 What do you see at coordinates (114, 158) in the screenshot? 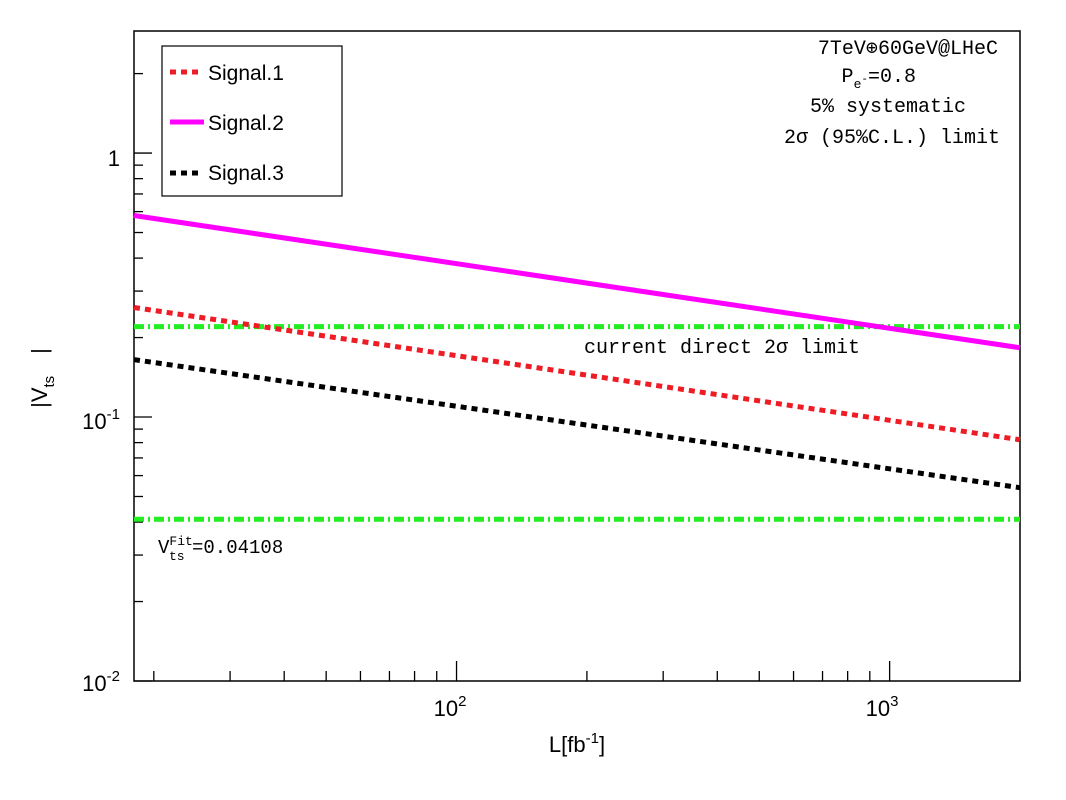
I see `y-tick-label-1: 1` at bounding box center [114, 158].